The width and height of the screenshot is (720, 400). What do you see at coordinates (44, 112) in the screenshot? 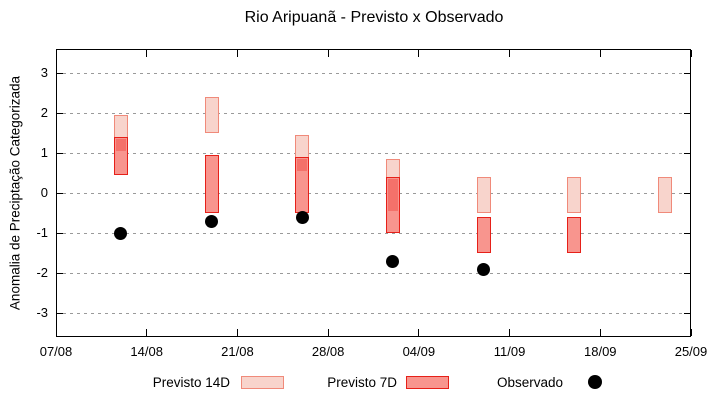
I see `y-tick-label: 2` at bounding box center [44, 112].